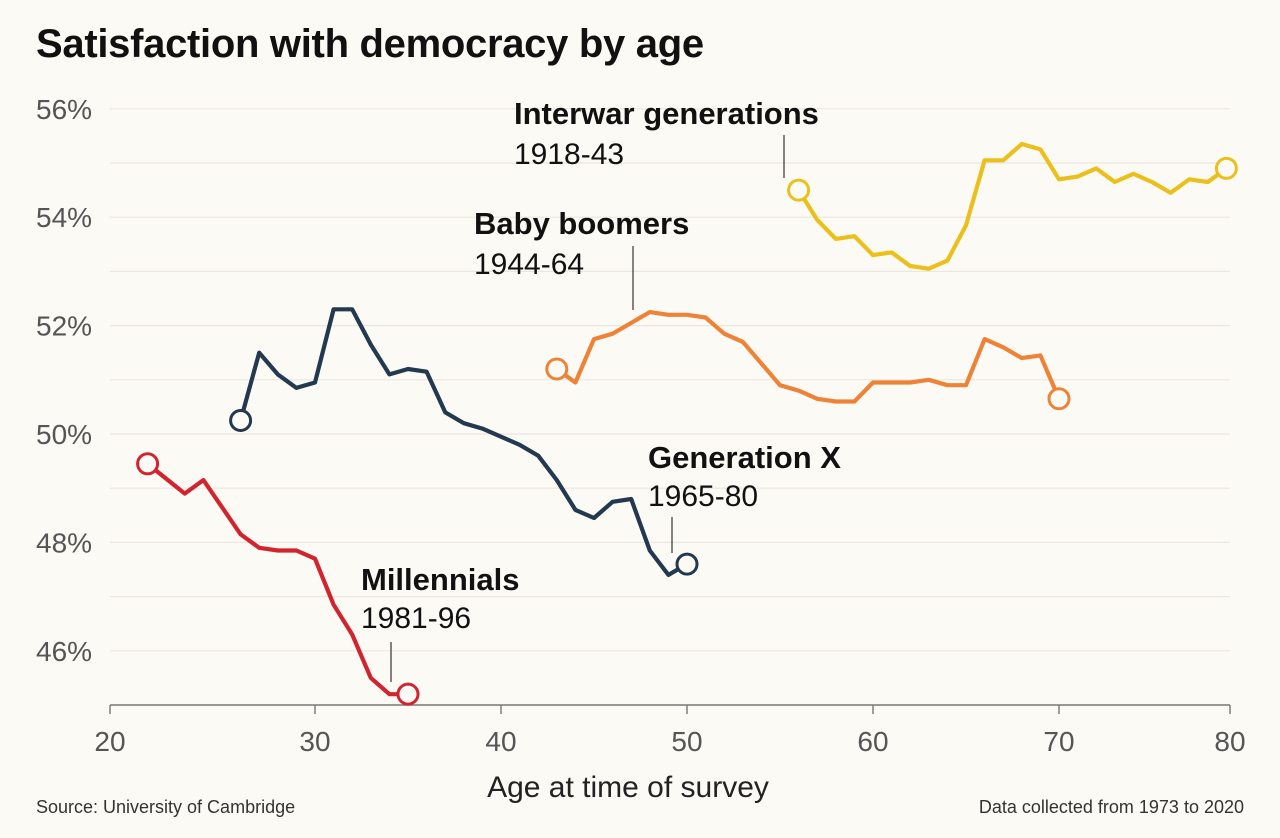 This screenshot has width=1280, height=838. I want to click on y-tick-label: 50%, so click(64, 434).